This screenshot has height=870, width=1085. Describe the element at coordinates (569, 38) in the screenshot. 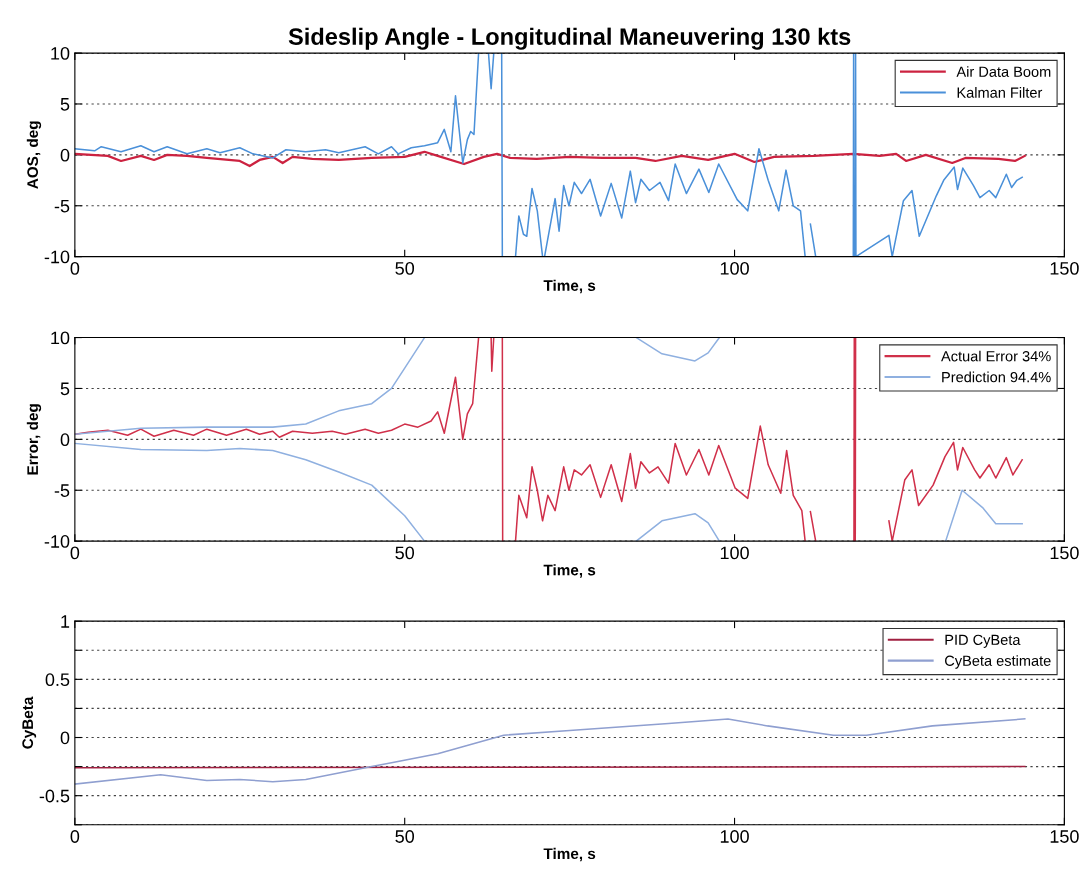

I see `chart-title: Sideslip Angle - Longitudinal Maneuvering 130 kts` at that location.